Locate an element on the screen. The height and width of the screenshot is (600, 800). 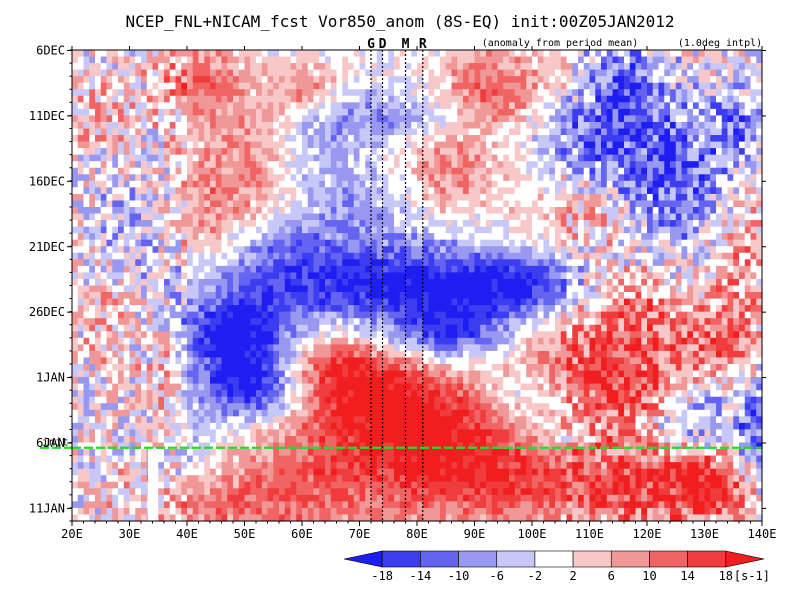
colorbar-level-label: -2 is located at coordinates (535, 576).